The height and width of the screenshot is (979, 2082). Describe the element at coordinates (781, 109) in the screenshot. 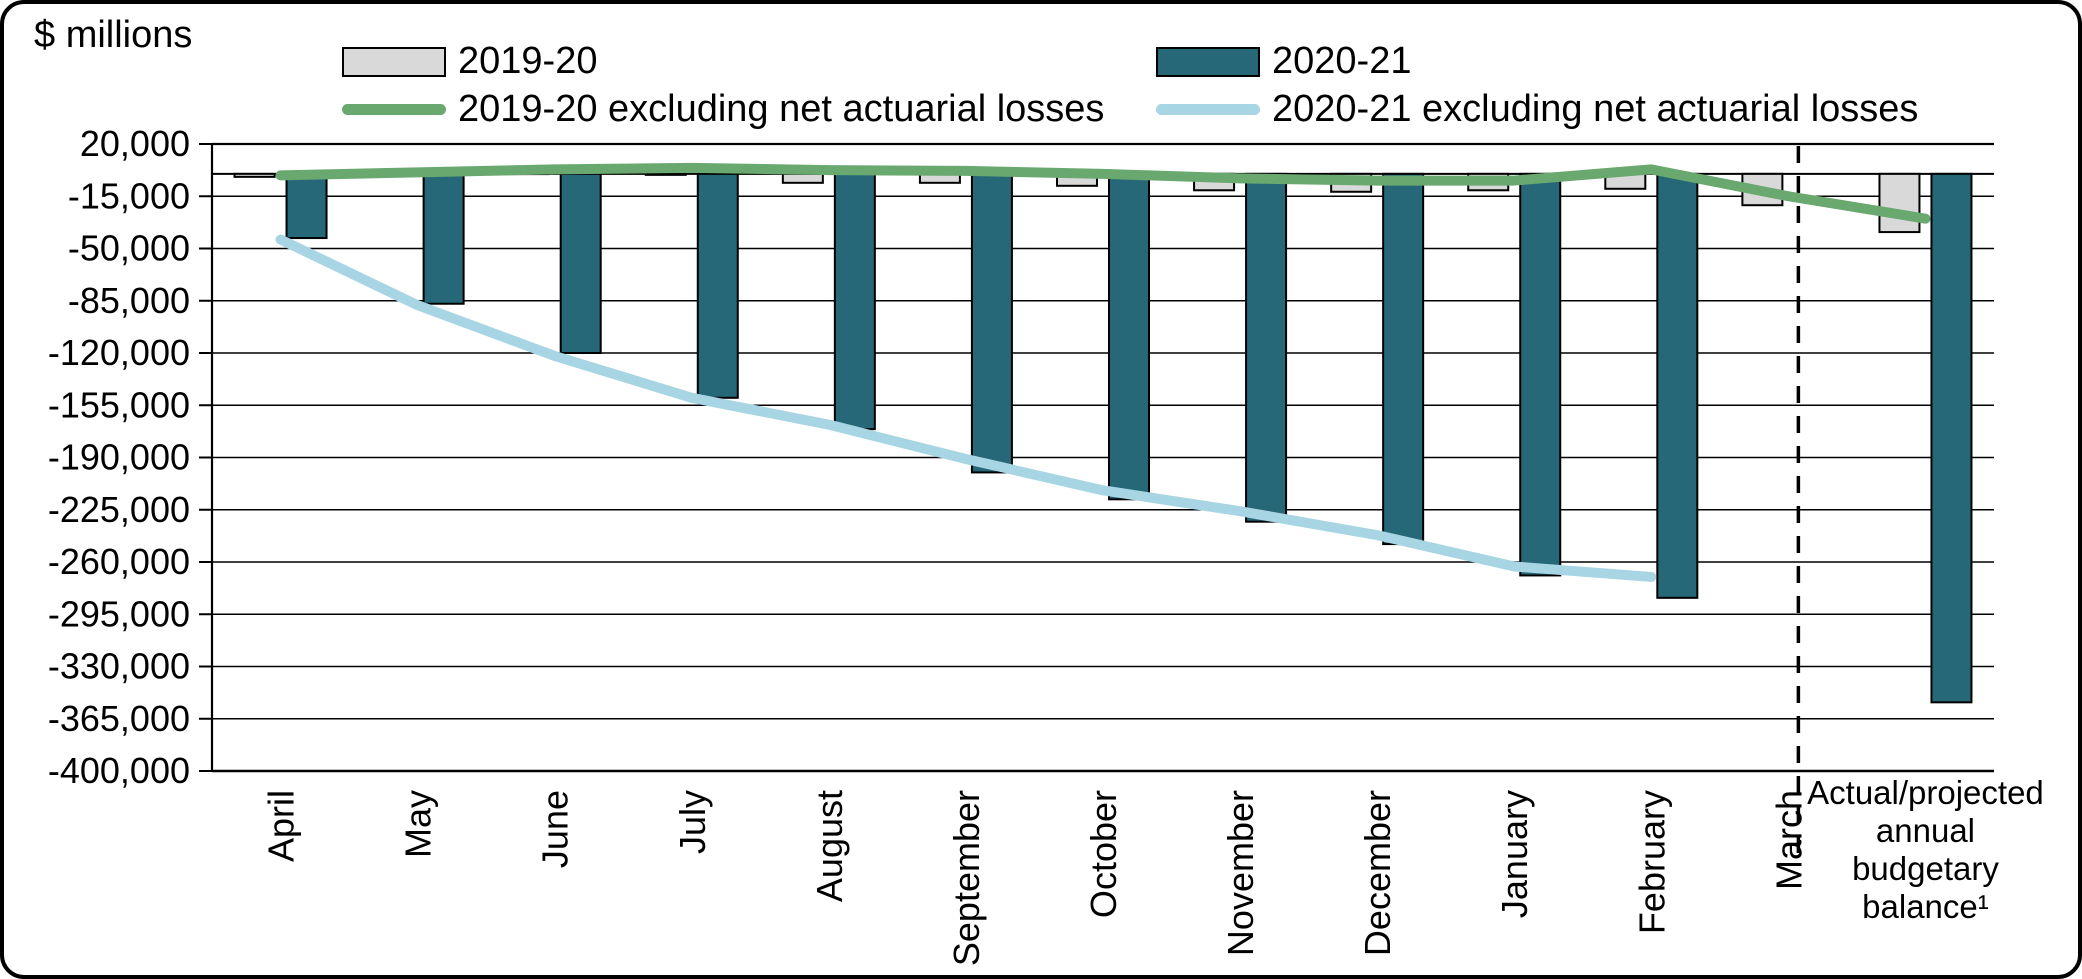

I see `legend-label-2019-20-excluding: 2019-20 excluding net actuarial losses` at that location.